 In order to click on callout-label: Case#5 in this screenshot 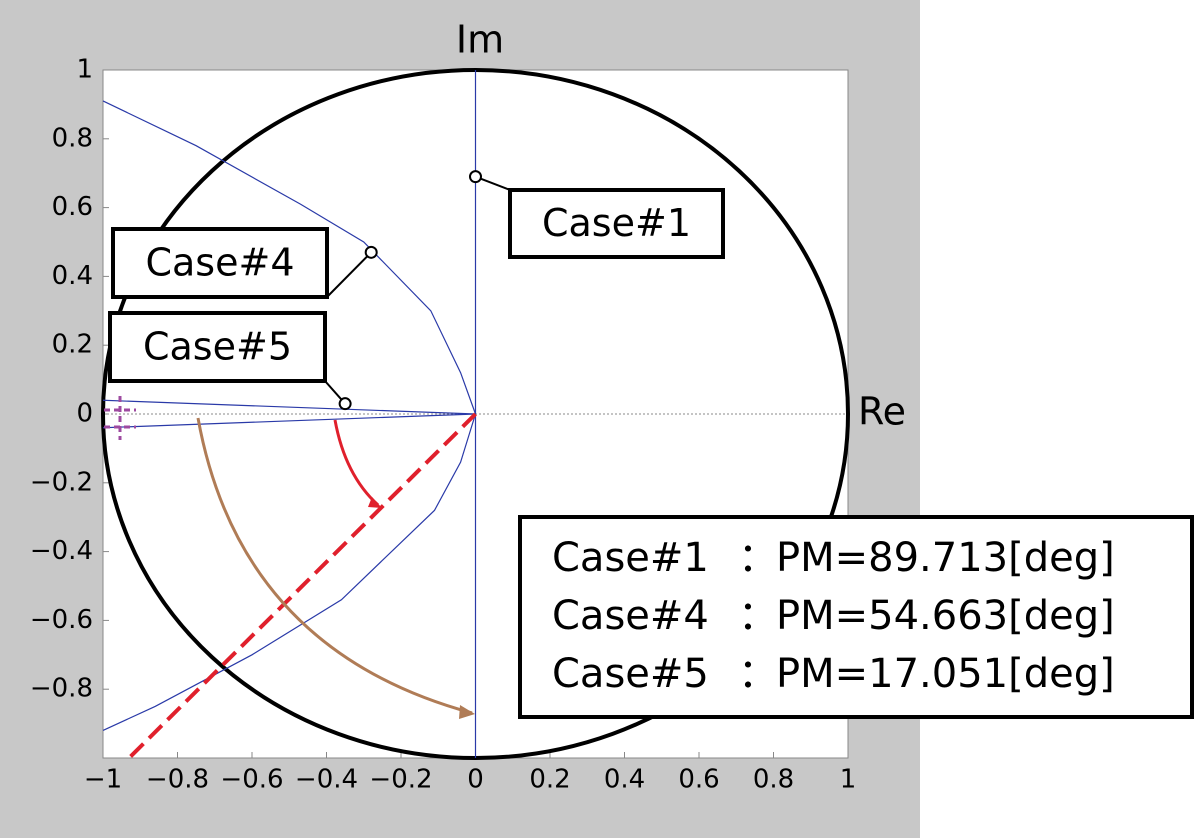, I will do `click(217, 347)`.